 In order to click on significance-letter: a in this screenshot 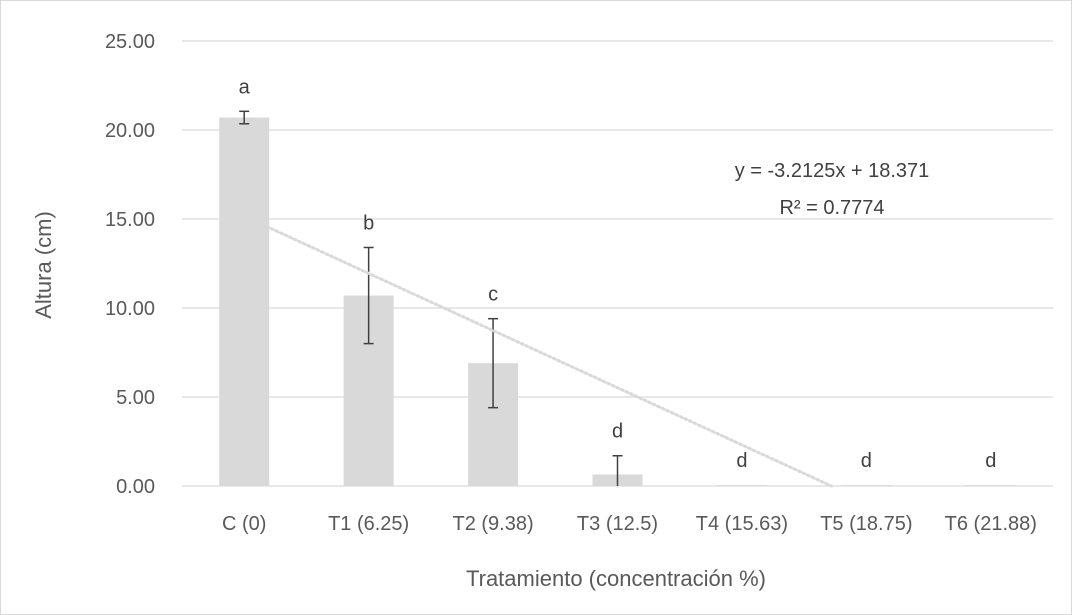, I will do `click(245, 87)`.